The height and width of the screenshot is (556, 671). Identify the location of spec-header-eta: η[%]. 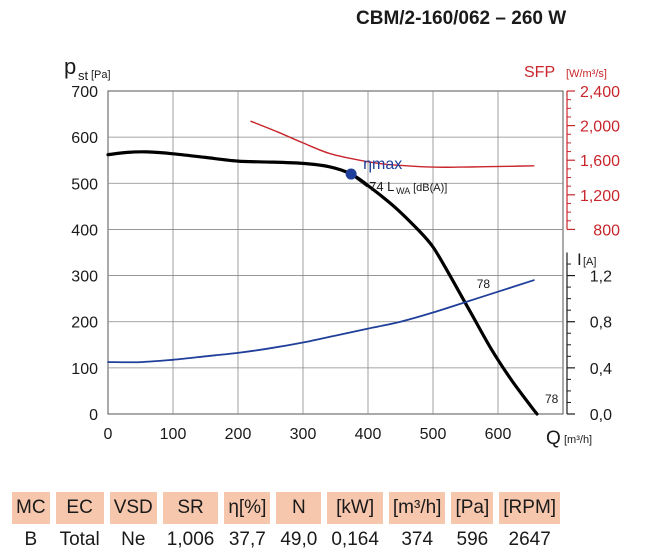
(247, 508).